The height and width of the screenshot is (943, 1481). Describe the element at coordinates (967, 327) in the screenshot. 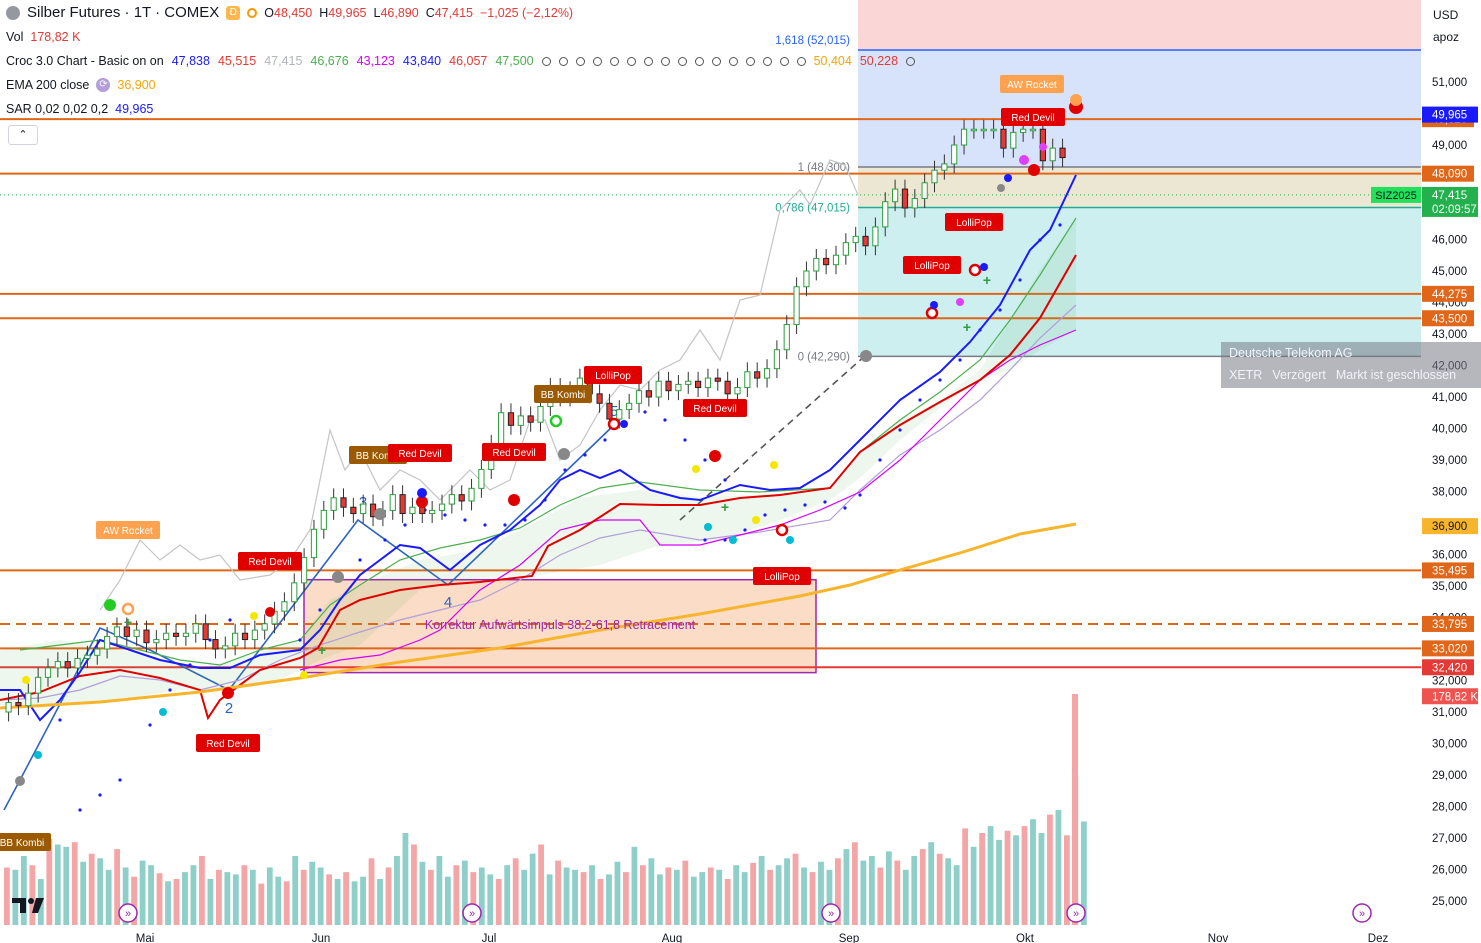

I see `plus-marker: +` at that location.